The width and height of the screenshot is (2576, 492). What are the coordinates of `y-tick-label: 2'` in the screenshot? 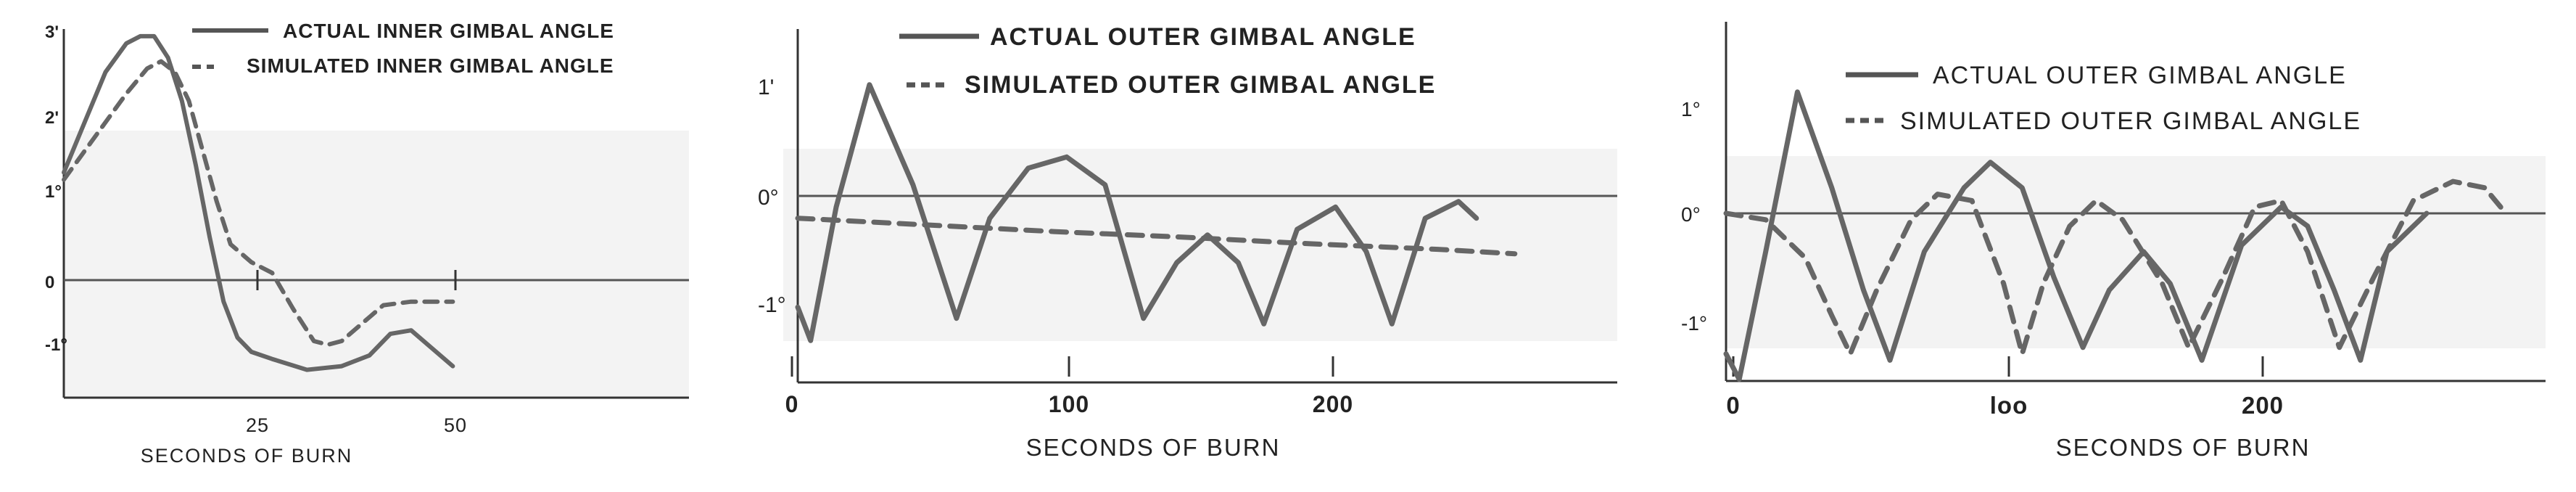 It's located at (52, 118).